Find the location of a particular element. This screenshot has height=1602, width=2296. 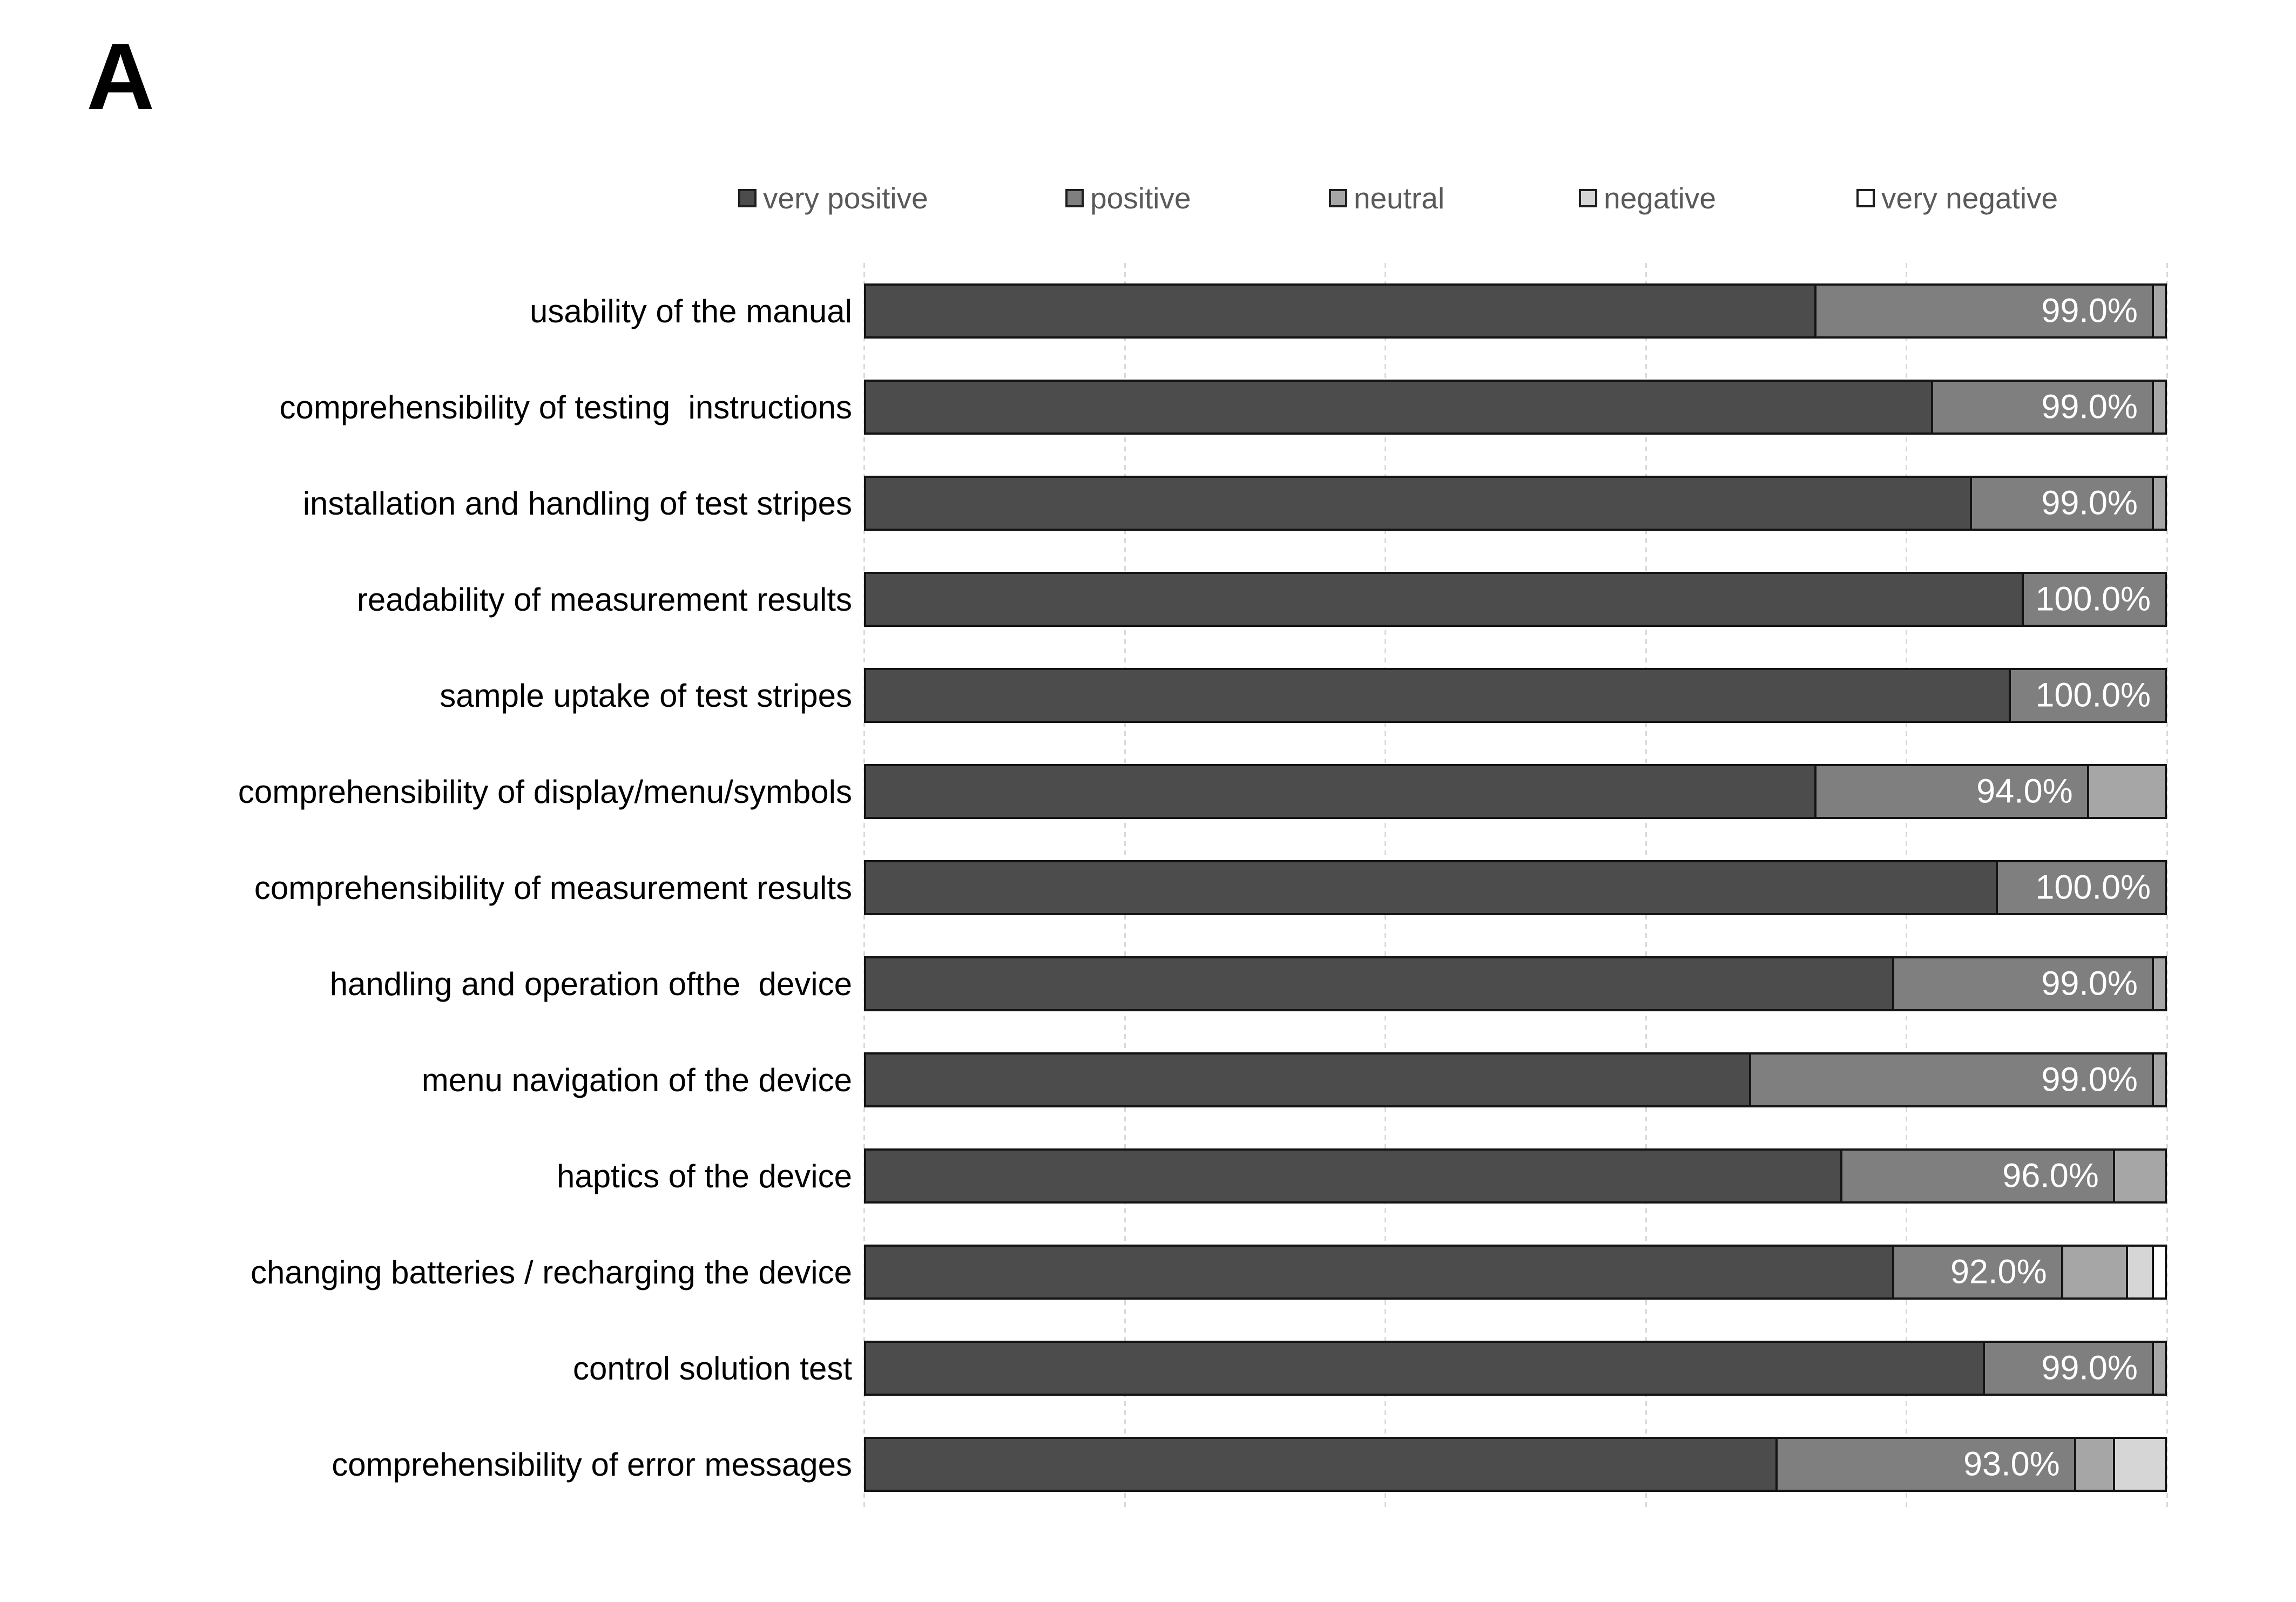

segment-very_negative is located at coordinates (2158, 1272).